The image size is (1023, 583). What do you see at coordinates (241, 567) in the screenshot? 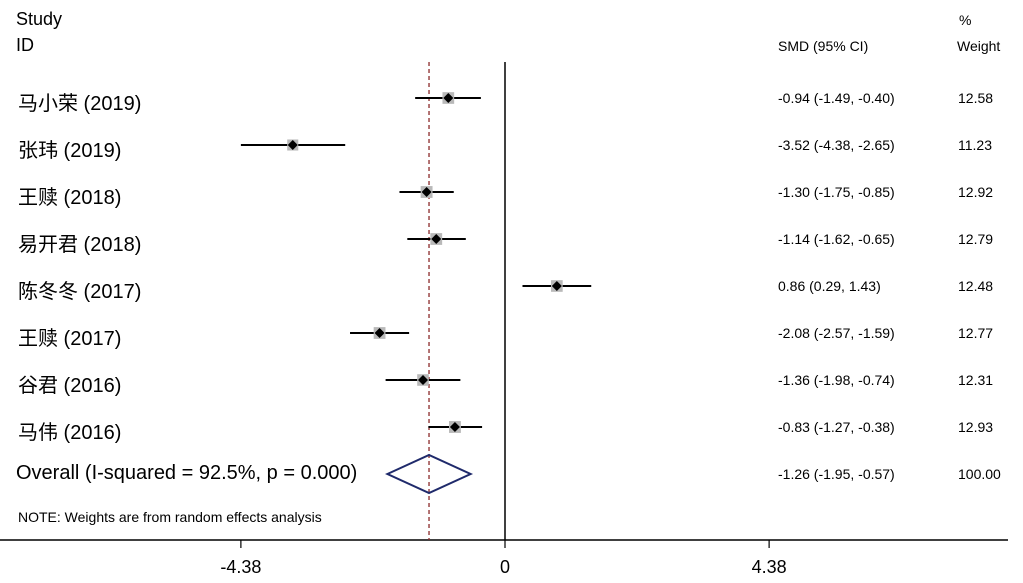
I see `x-tick-label: -4.38` at bounding box center [241, 567].